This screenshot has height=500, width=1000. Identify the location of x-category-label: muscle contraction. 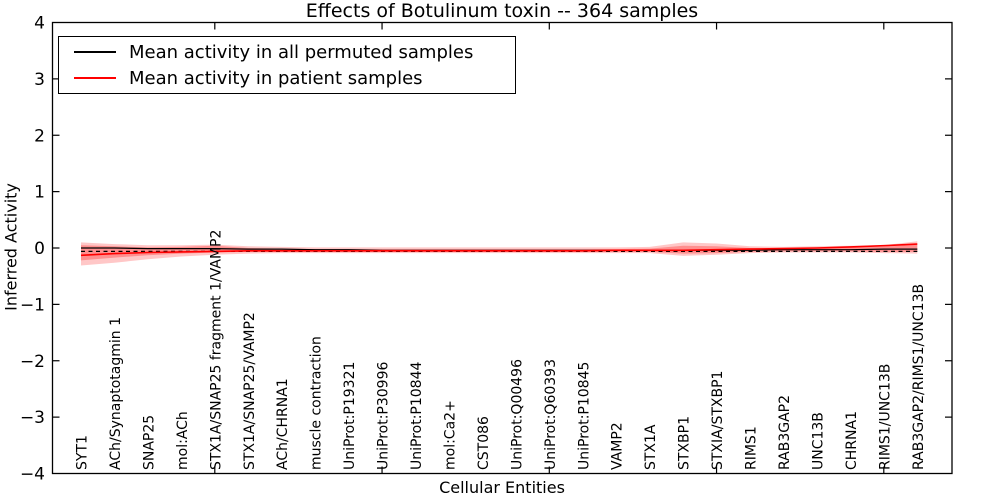
(317, 403).